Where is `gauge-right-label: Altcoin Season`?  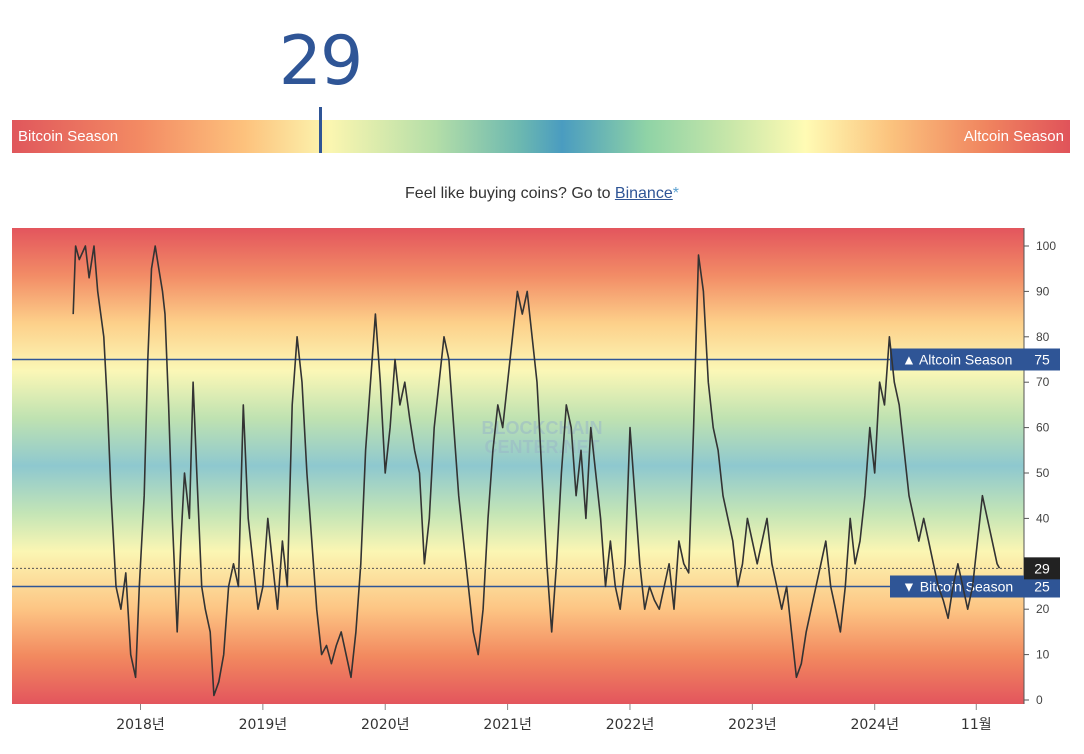 gauge-right-label: Altcoin Season is located at coordinates (1013, 136).